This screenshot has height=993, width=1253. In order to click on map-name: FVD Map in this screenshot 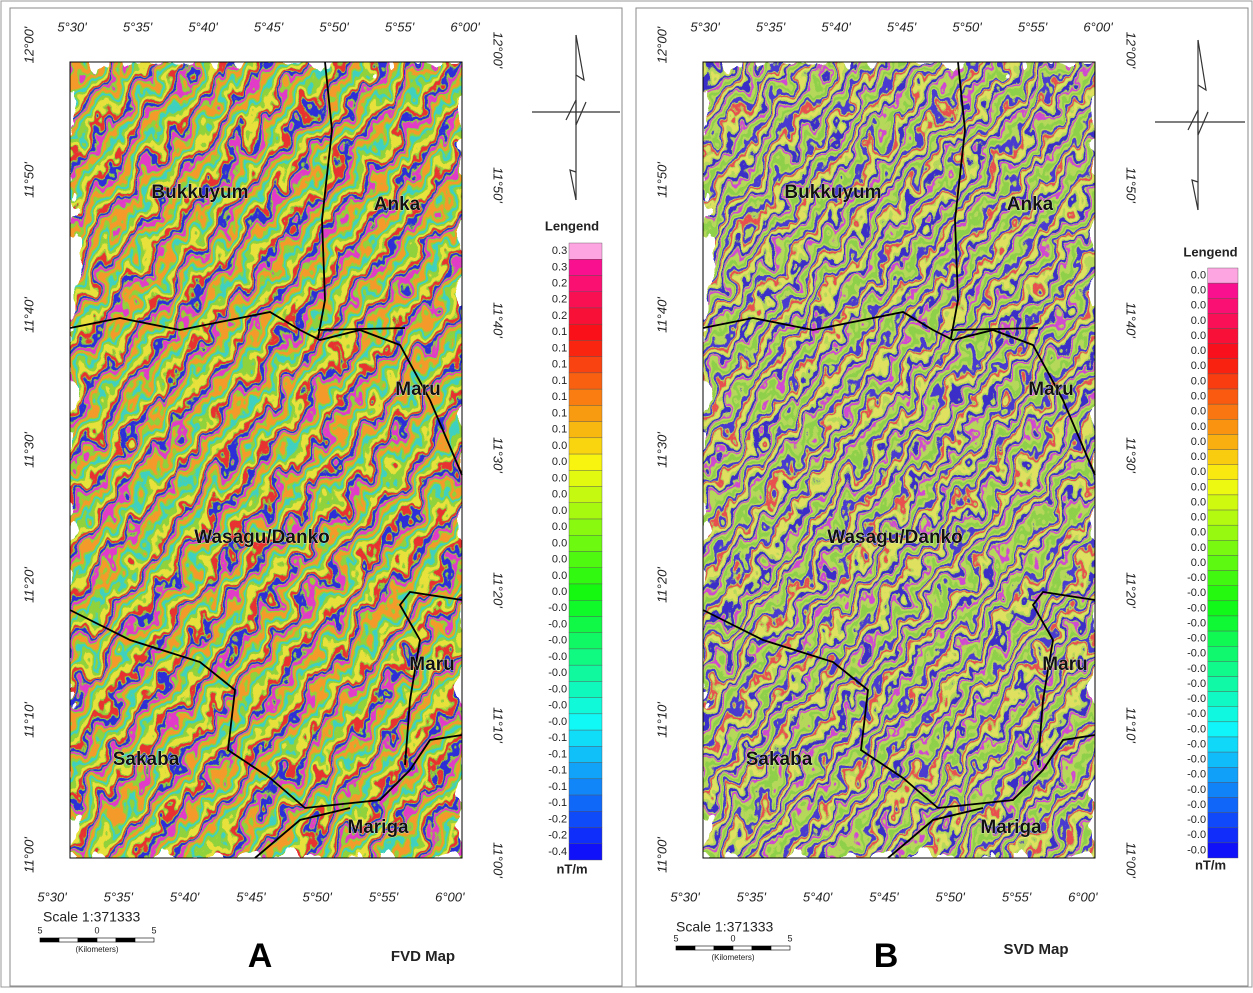, I will do `click(423, 956)`.